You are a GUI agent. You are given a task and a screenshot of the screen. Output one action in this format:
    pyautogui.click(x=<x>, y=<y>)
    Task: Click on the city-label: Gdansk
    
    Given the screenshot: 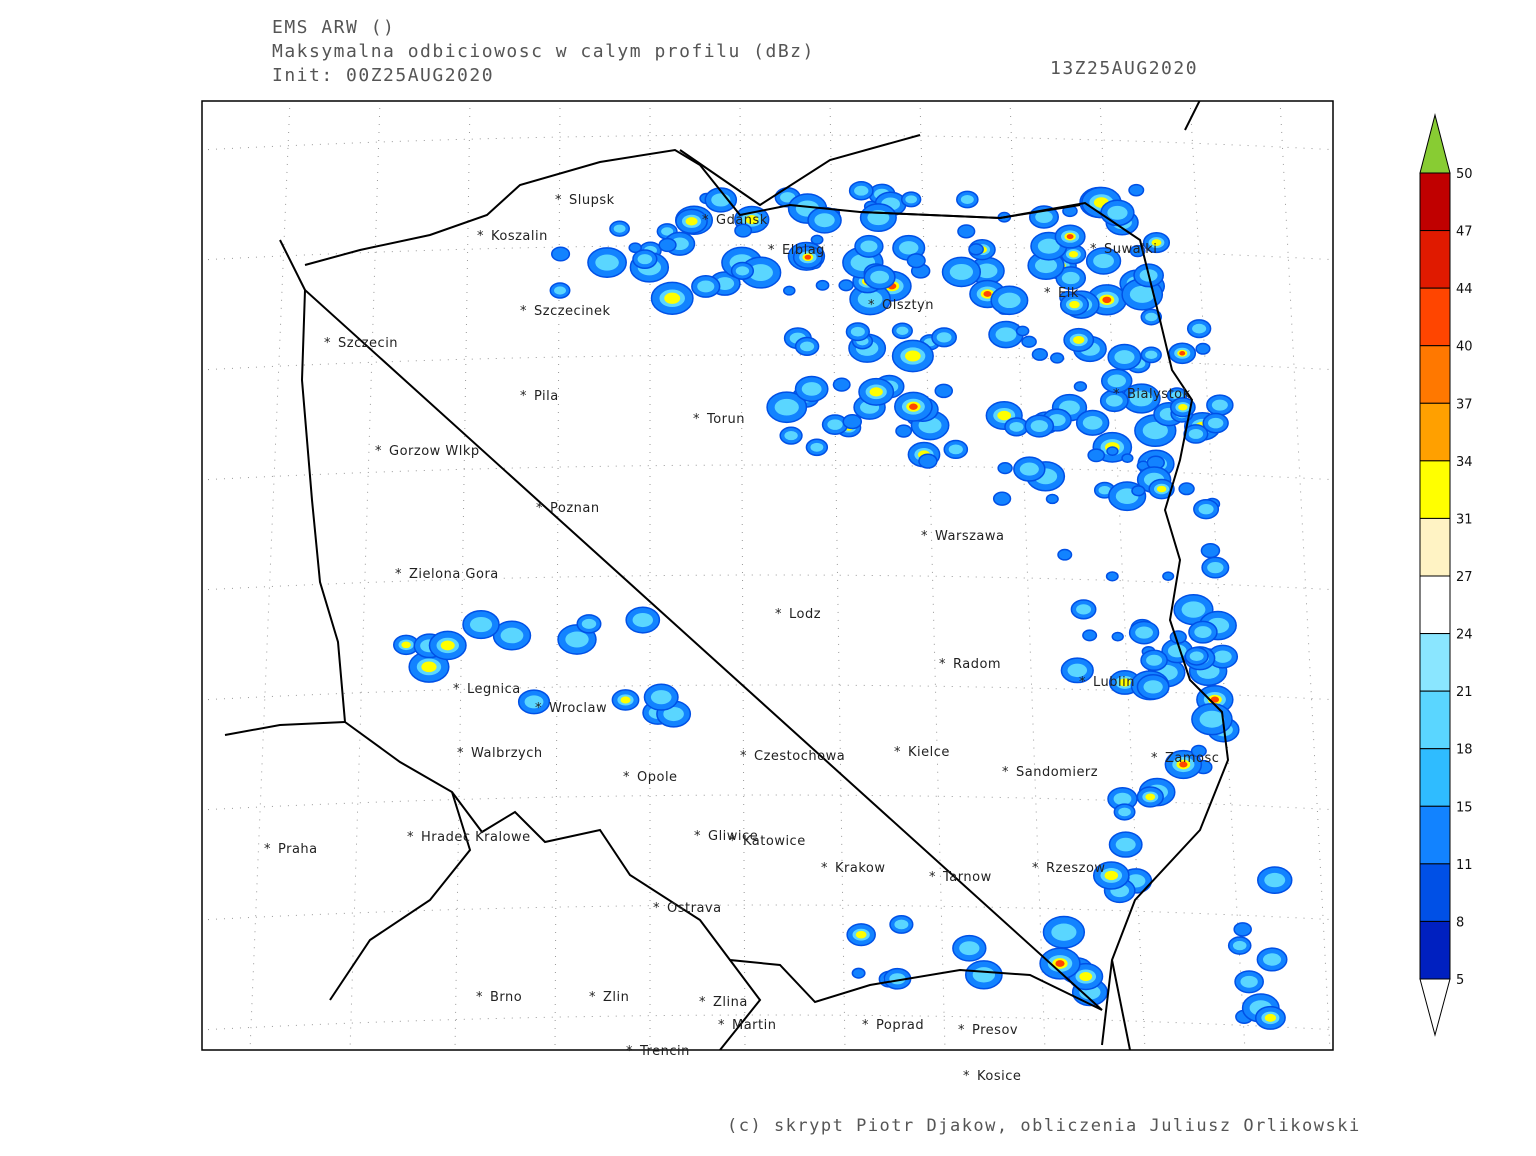 What is the action you would take?
    pyautogui.click(x=742, y=220)
    